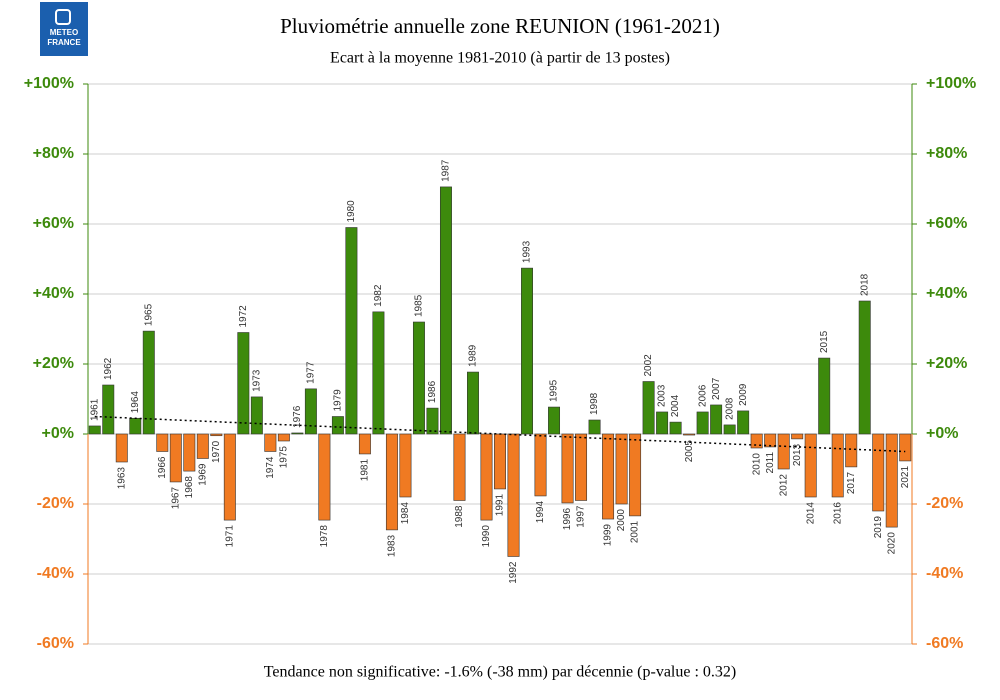  Describe the element at coordinates (662, 395) in the screenshot. I see `year-label: 2003` at that location.